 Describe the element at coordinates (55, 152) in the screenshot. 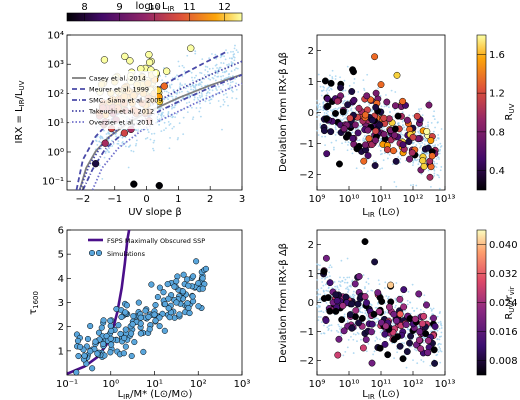

I see `y-tick-label: 10⁰` at that location.